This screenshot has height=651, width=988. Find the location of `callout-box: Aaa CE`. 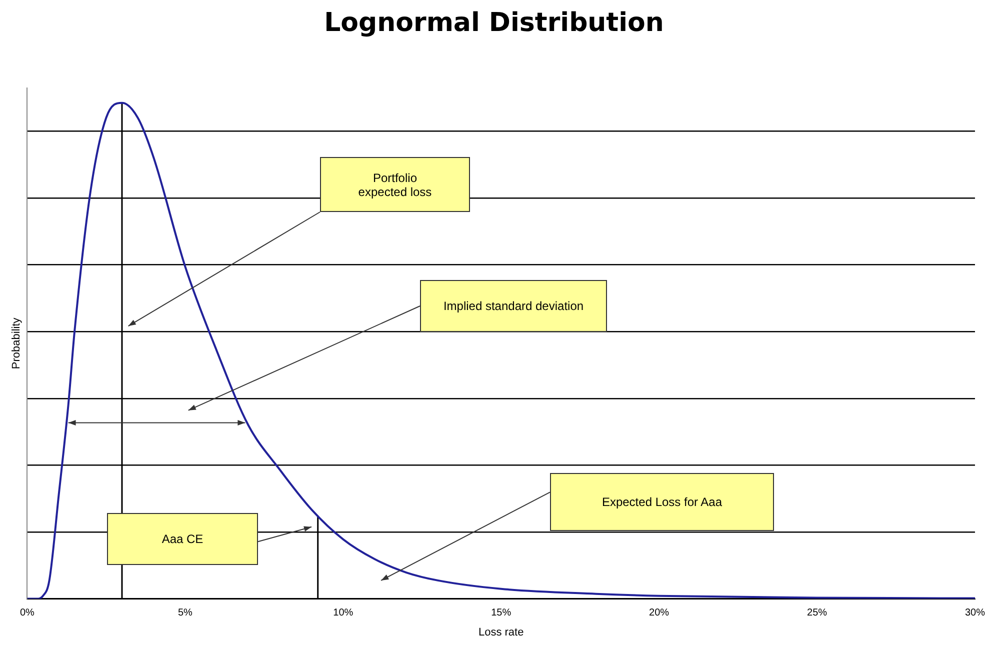

callout-box: Aaa CE is located at coordinates (182, 539).